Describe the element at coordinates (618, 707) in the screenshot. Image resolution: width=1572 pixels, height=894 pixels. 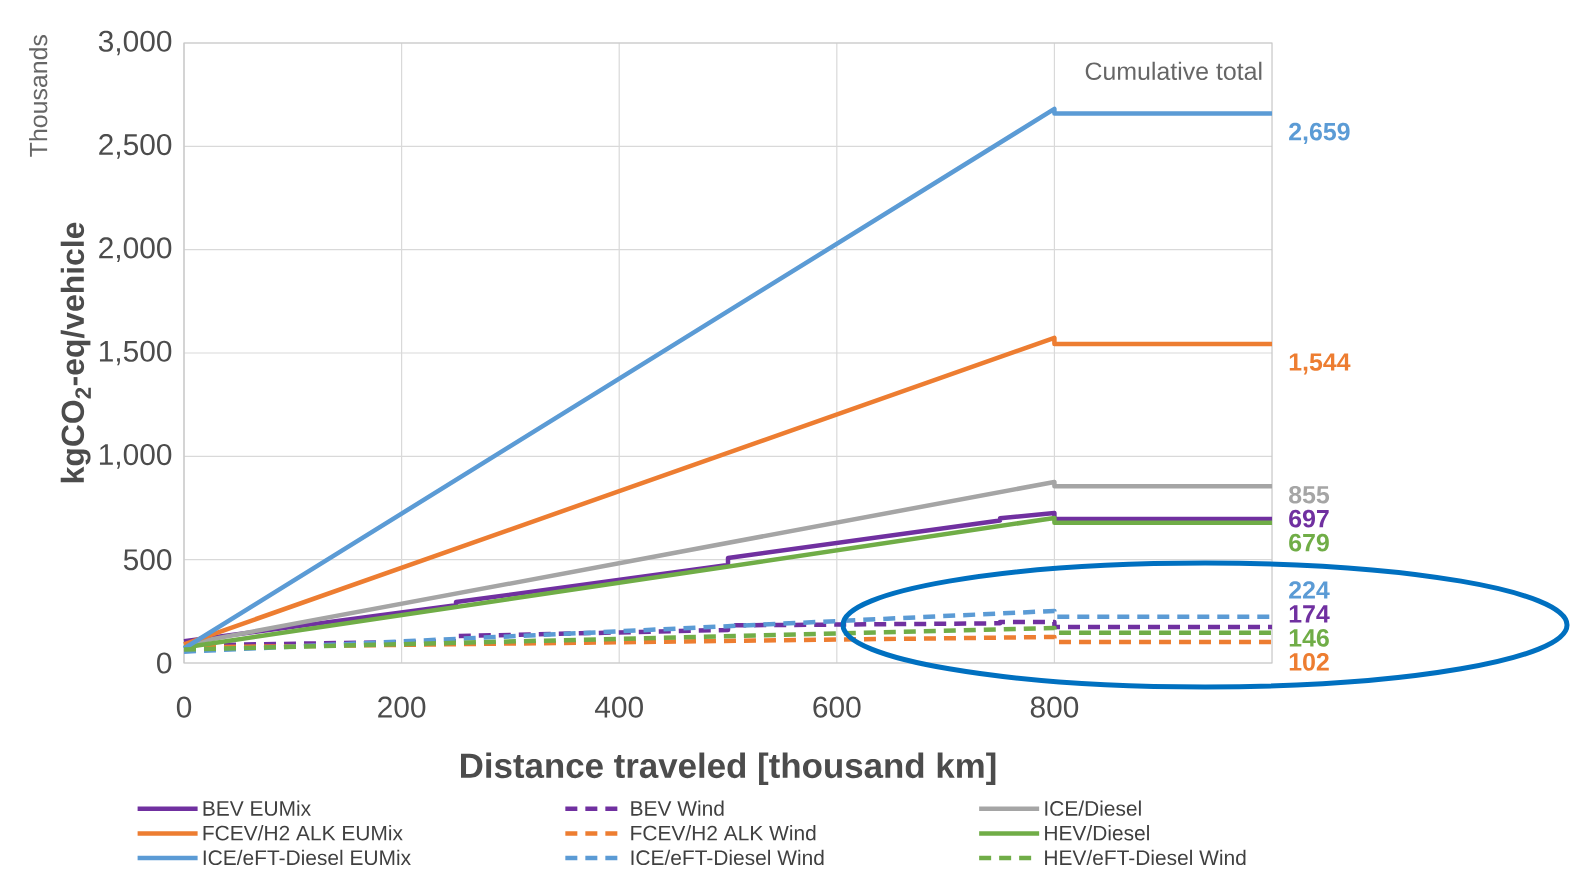
I see `x-tick-label: 400` at that location.